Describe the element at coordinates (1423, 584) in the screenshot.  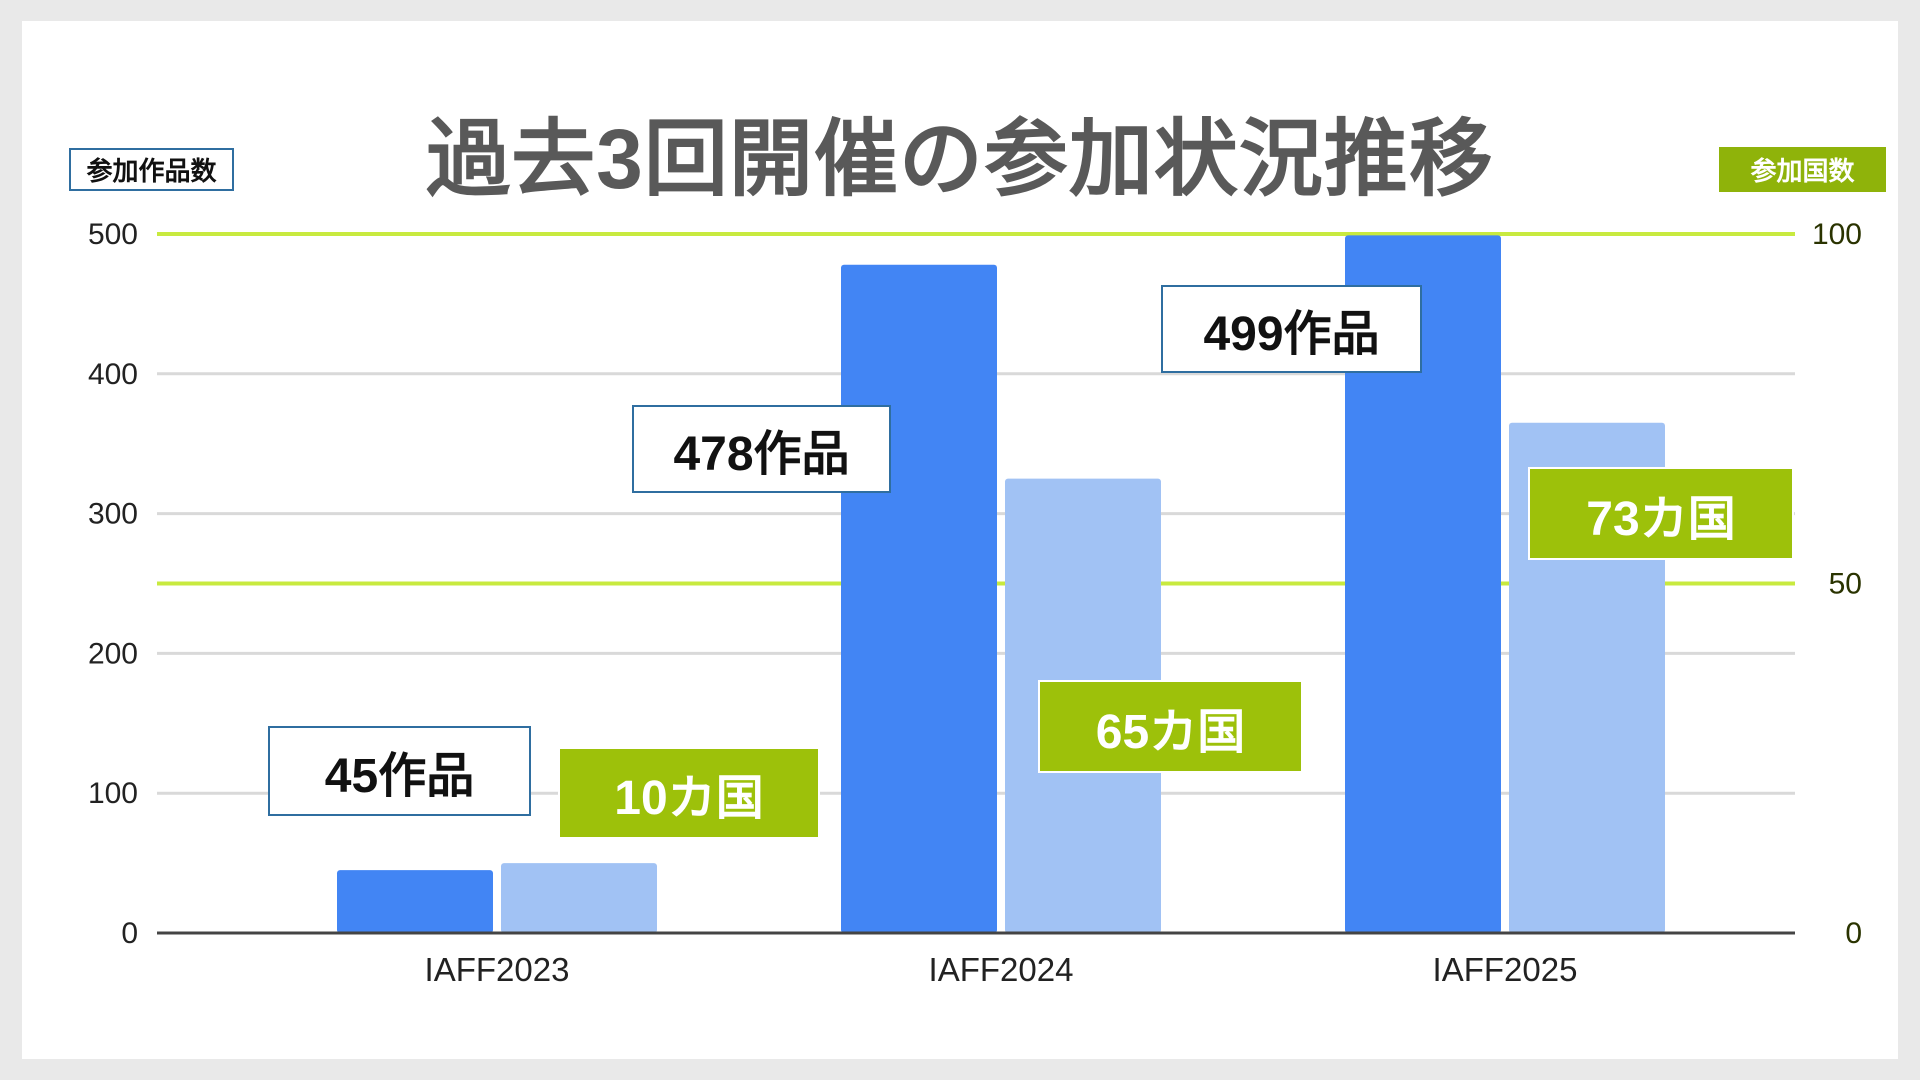
I see `bar-iaff2025-works` at that location.